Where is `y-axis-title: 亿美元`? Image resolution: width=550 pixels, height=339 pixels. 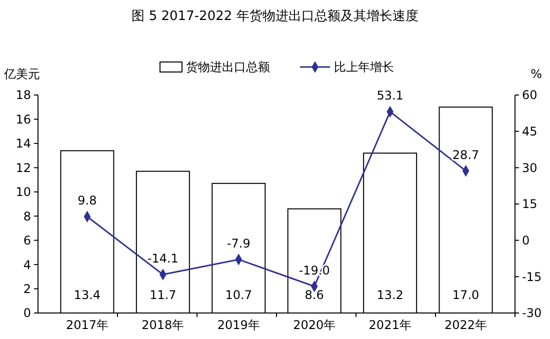 y-axis-title: 亿美元 is located at coordinates (21, 74).